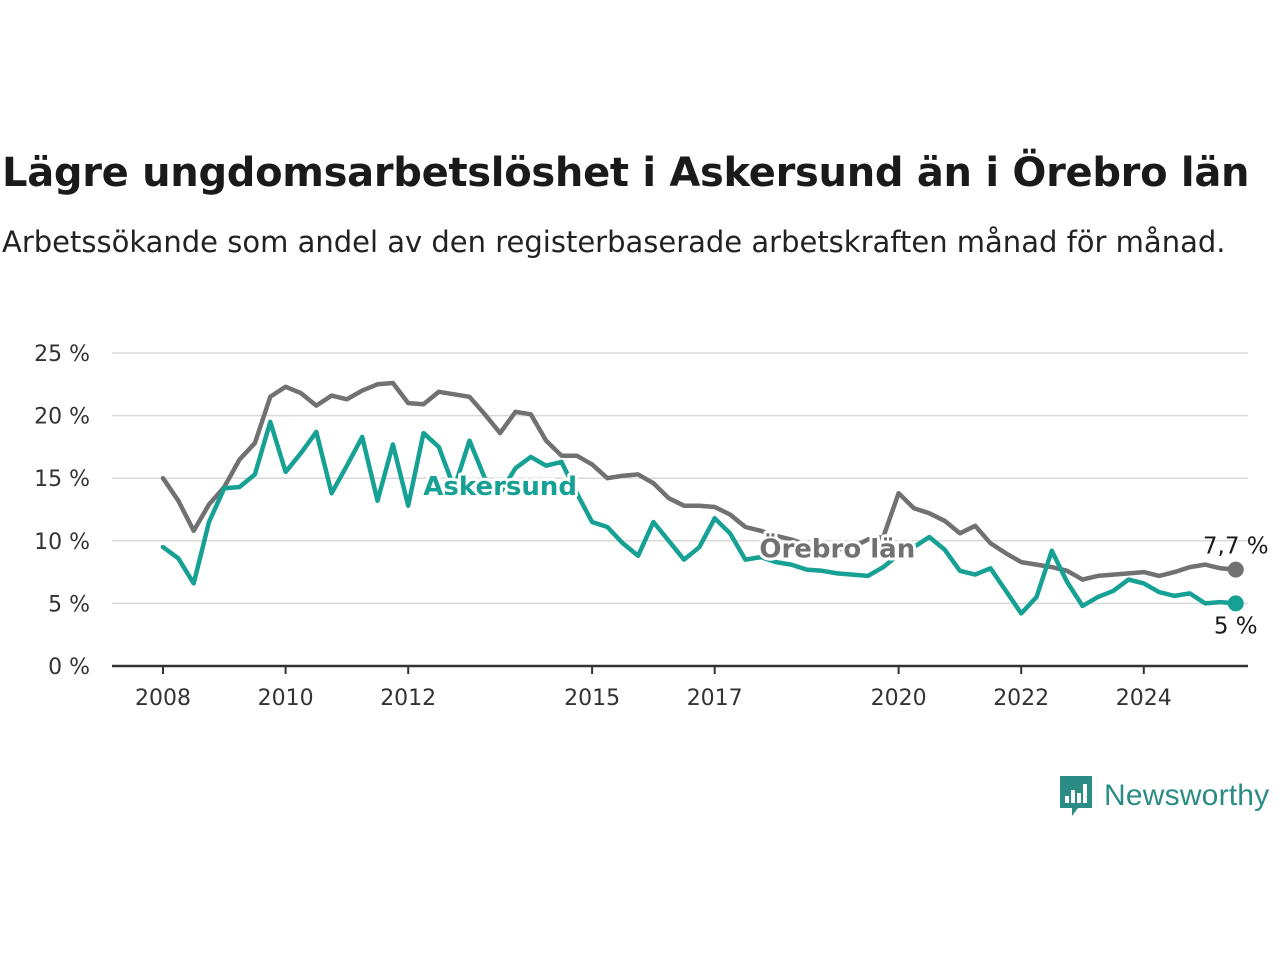 This screenshot has width=1280, height=960. Describe the element at coordinates (592, 698) in the screenshot. I see `x-tick-label: 2015` at that location.